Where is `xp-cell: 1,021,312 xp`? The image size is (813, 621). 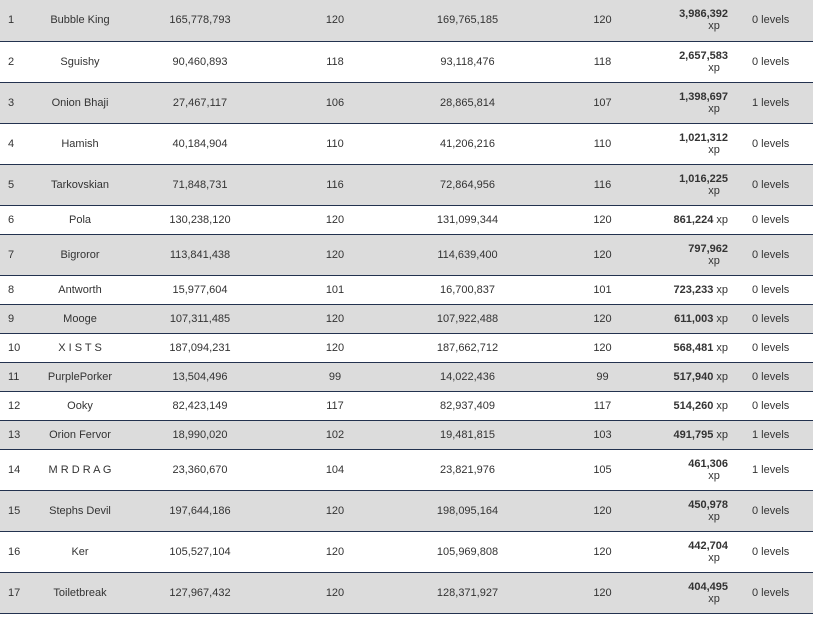 xp-cell: 1,021,312 xp is located at coordinates (700, 144).